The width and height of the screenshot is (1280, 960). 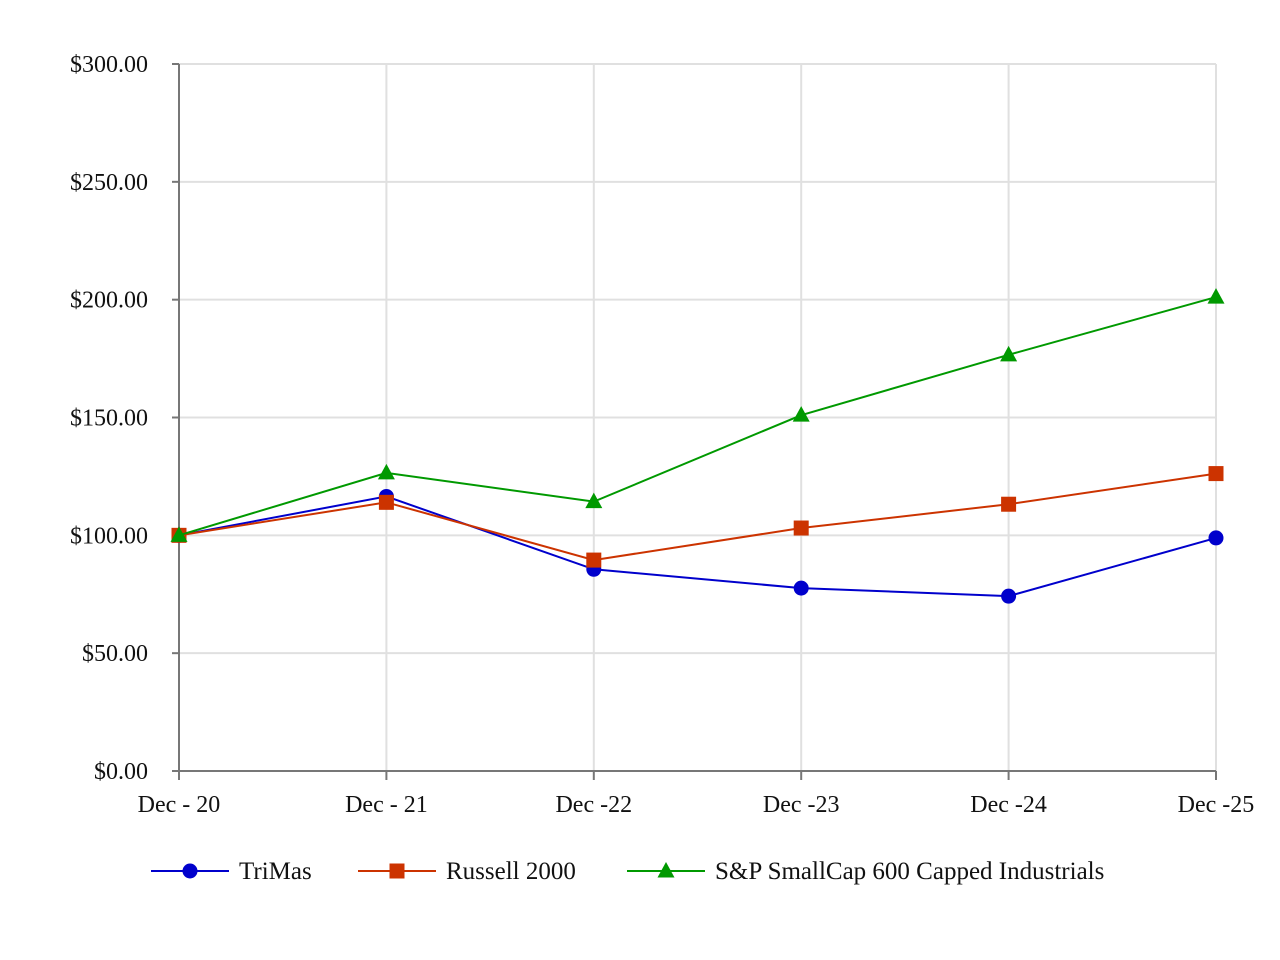 I want to click on x-tick-label: Dec - 21, so click(x=386, y=805).